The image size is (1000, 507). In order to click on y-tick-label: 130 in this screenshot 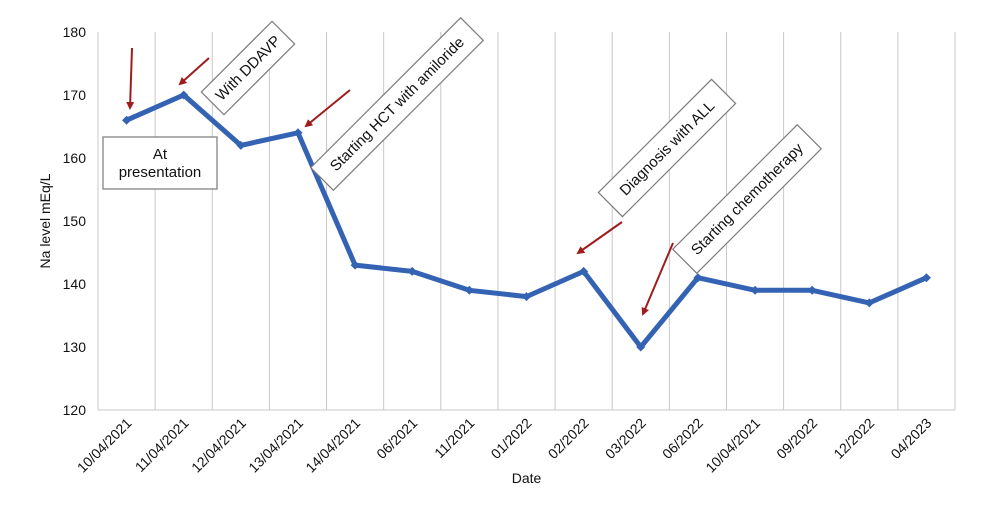, I will do `click(75, 347)`.